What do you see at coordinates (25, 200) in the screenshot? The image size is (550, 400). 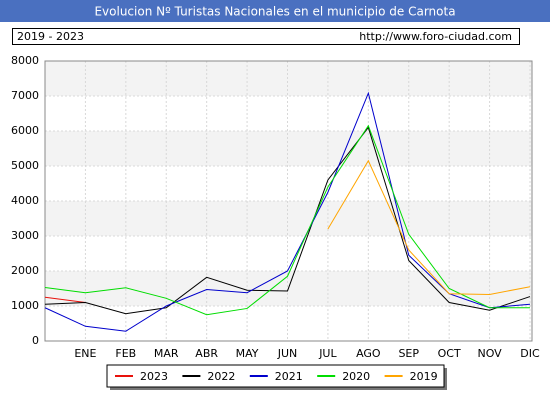 I see `y-tick-label: 4000` at bounding box center [25, 200].